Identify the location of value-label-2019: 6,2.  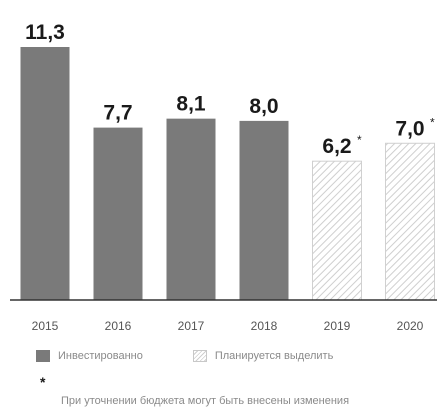
(336, 146).